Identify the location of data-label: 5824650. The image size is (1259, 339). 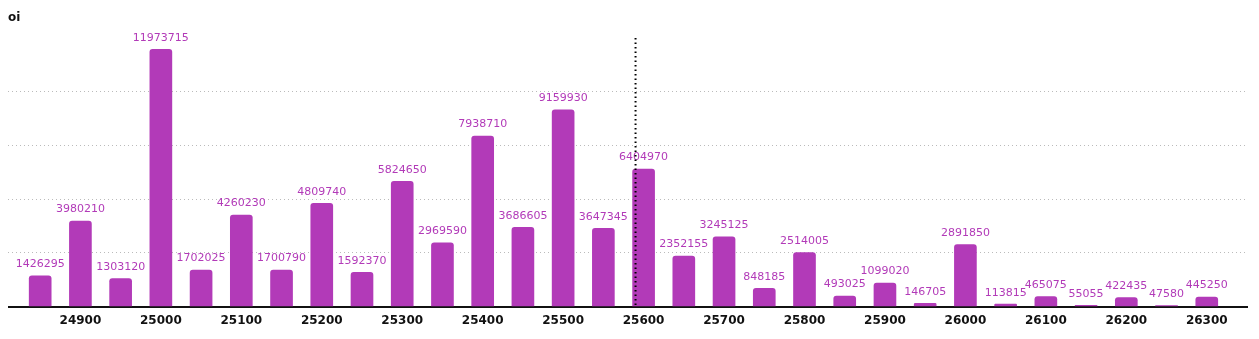
(402, 169).